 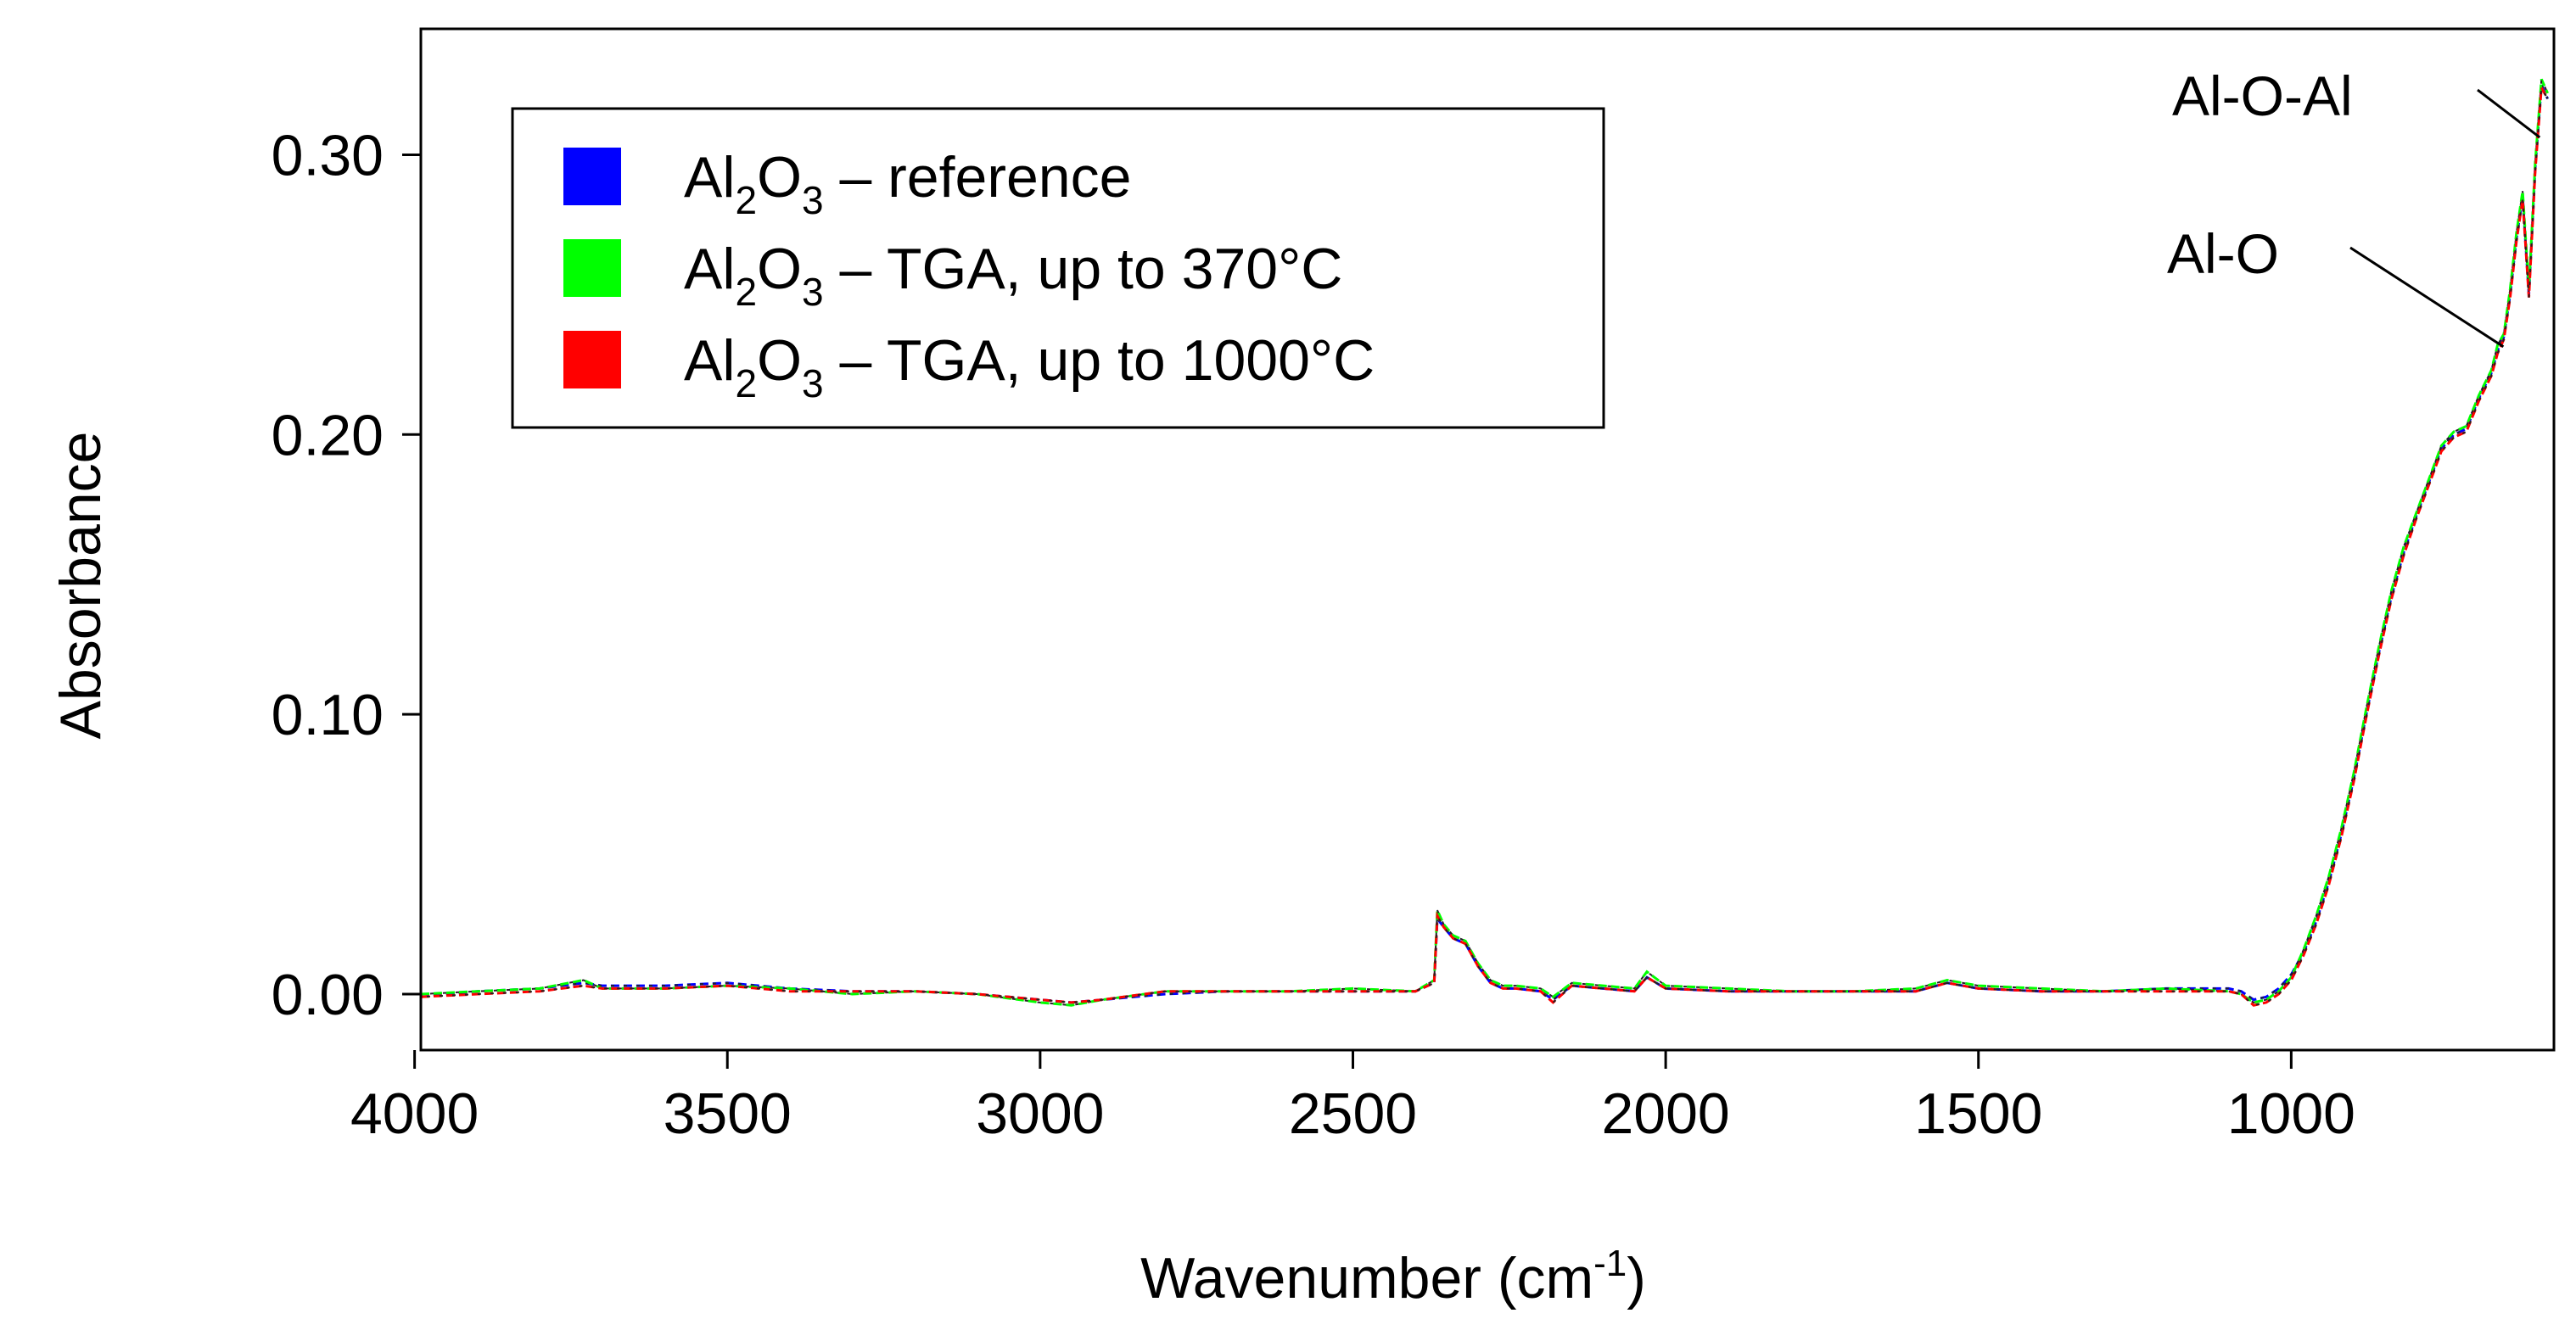 What do you see at coordinates (80, 586) in the screenshot?
I see `y-axis-title: Absorbance` at bounding box center [80, 586].